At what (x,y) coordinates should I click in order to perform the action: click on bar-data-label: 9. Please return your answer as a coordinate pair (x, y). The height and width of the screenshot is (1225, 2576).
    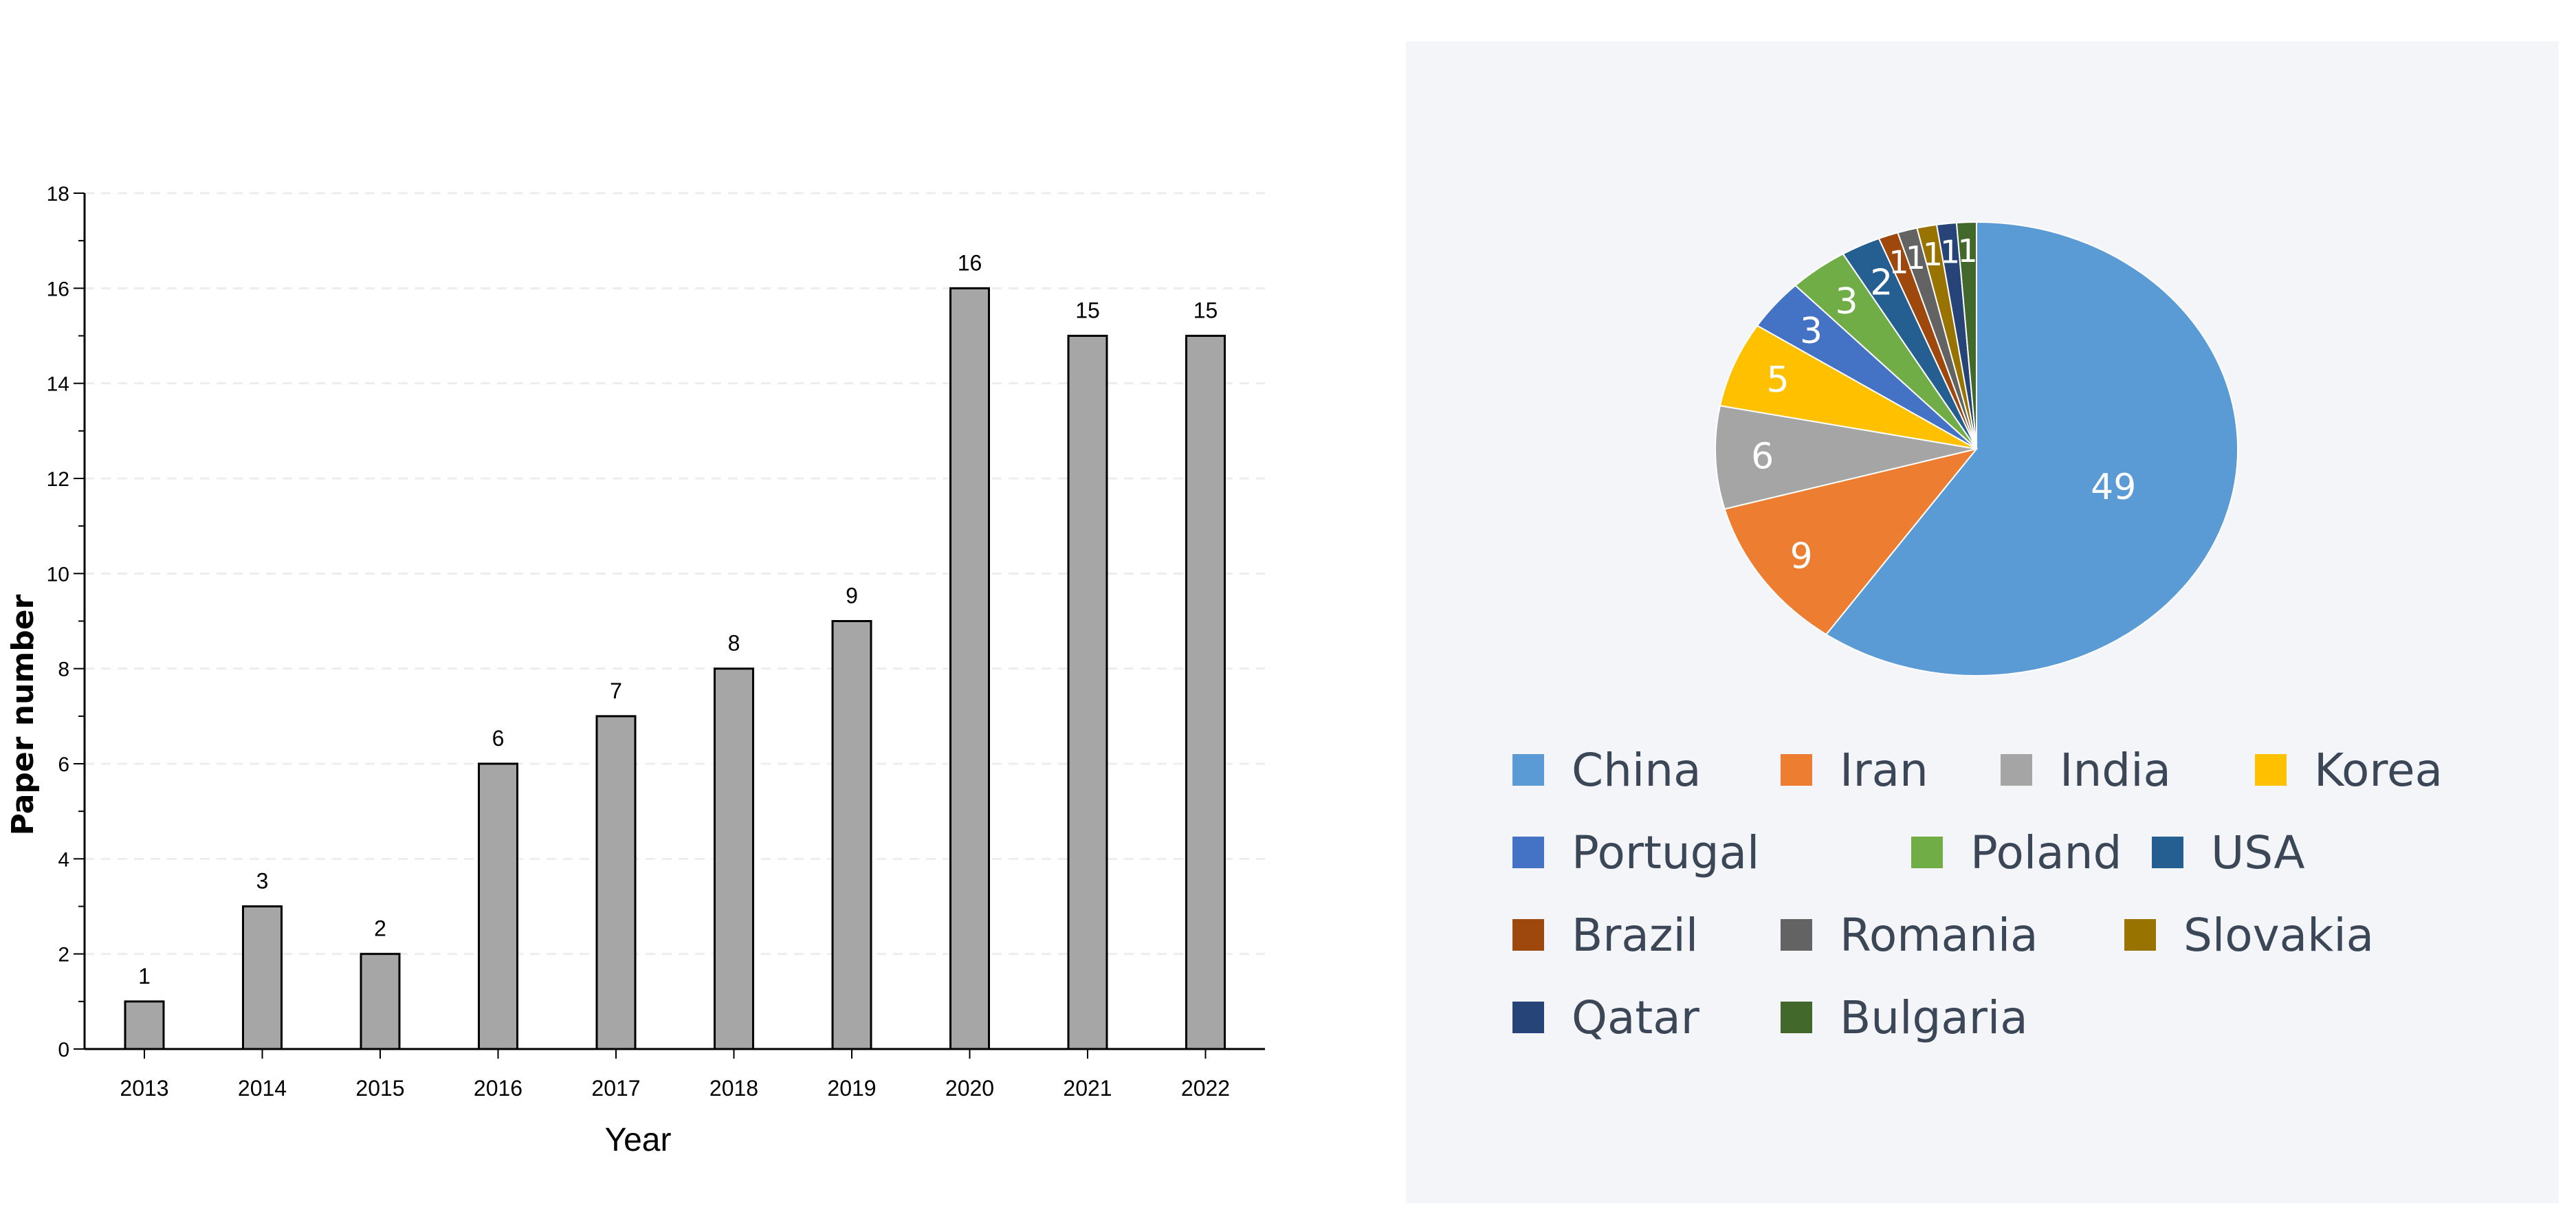
    Looking at the image, I should click on (852, 596).